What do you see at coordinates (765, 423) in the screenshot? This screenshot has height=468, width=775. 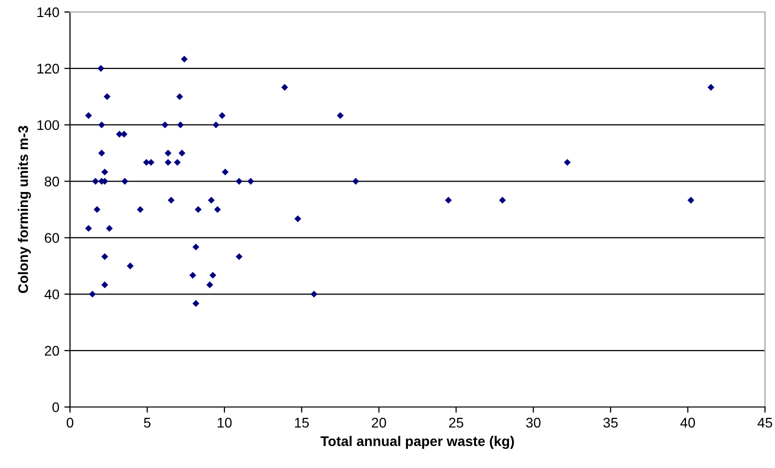 I see `x-tick-label: 45` at bounding box center [765, 423].